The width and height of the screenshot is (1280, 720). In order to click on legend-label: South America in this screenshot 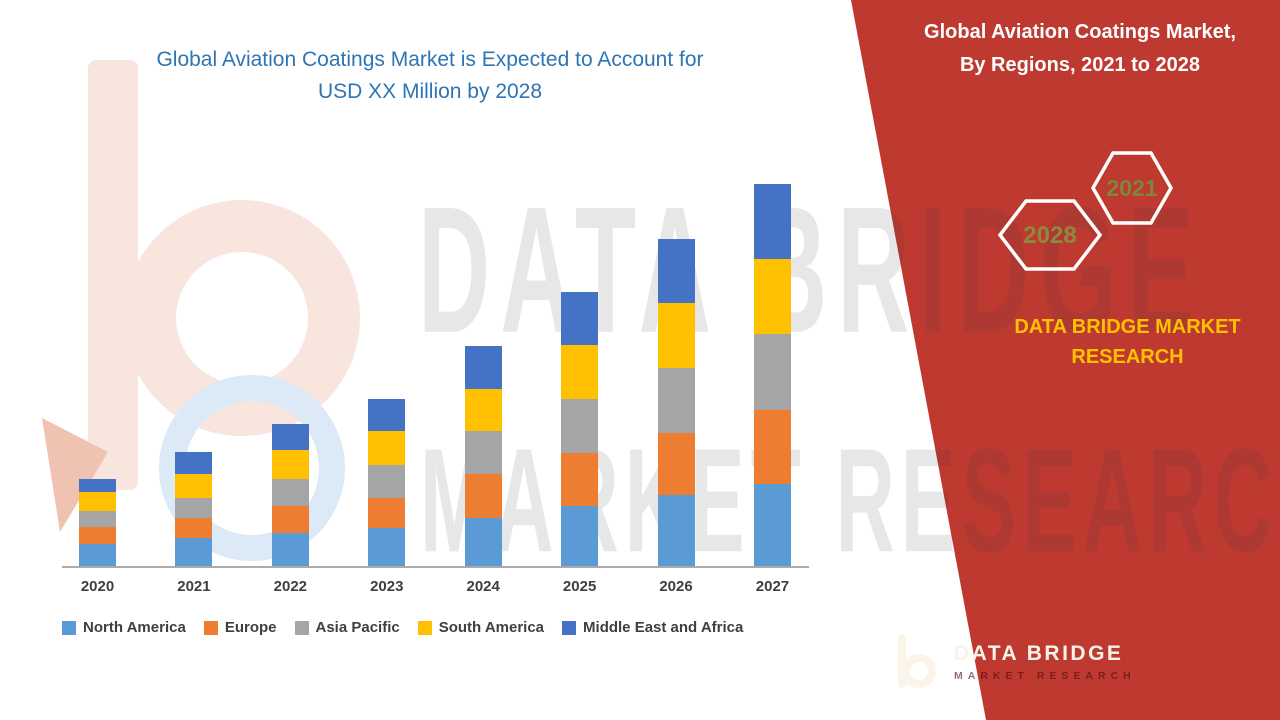, I will do `click(491, 627)`.